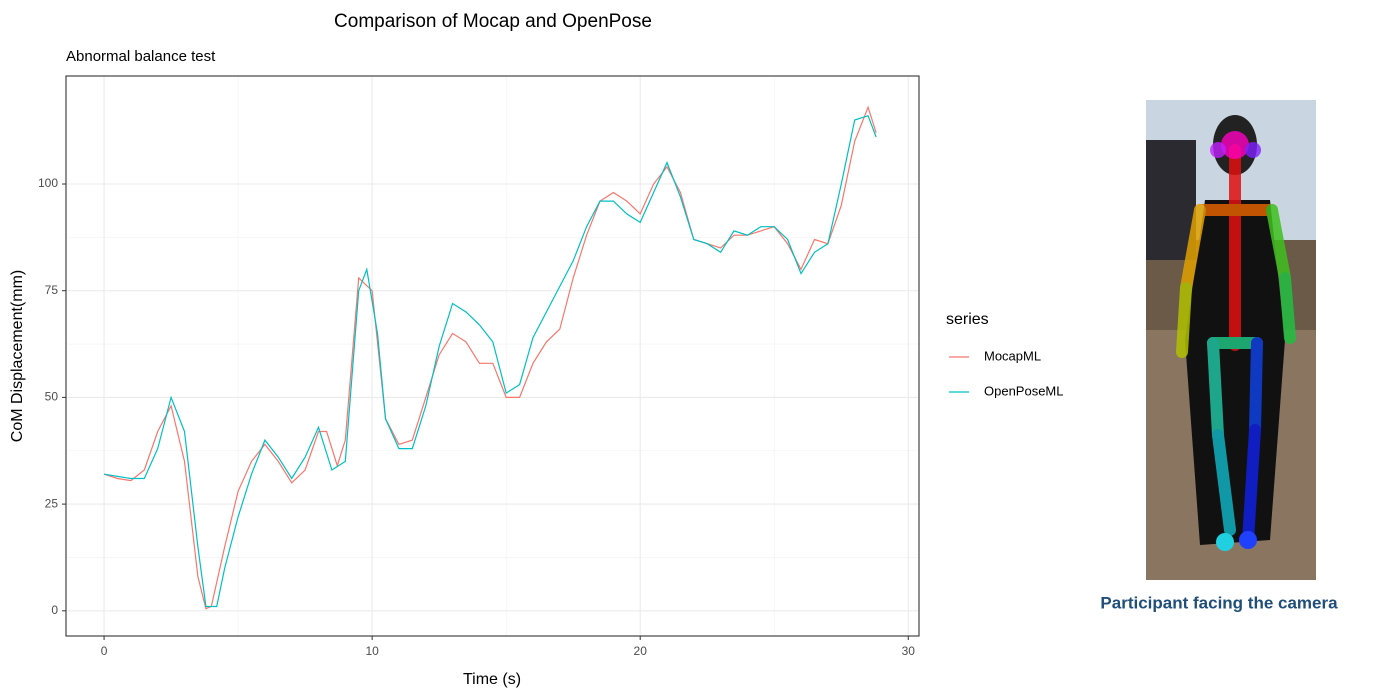 Image resolution: width=1381 pixels, height=693 pixels. I want to click on legend-label: MocapML, so click(1012, 355).